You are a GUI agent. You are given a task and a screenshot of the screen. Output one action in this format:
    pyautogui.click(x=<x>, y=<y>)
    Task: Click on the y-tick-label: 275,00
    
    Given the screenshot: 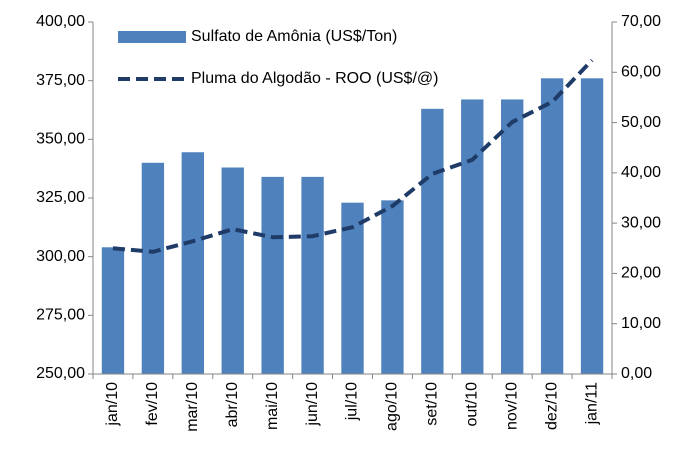 What is the action you would take?
    pyautogui.click(x=60, y=315)
    